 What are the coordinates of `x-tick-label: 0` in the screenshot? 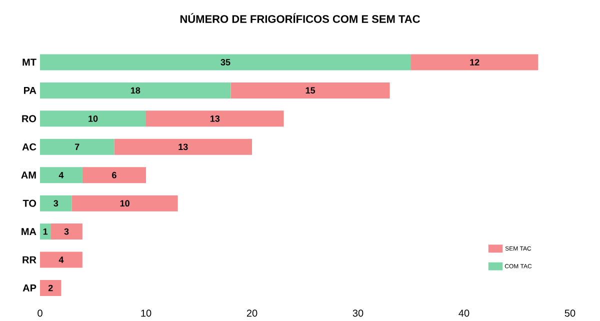 It's located at (40, 313).